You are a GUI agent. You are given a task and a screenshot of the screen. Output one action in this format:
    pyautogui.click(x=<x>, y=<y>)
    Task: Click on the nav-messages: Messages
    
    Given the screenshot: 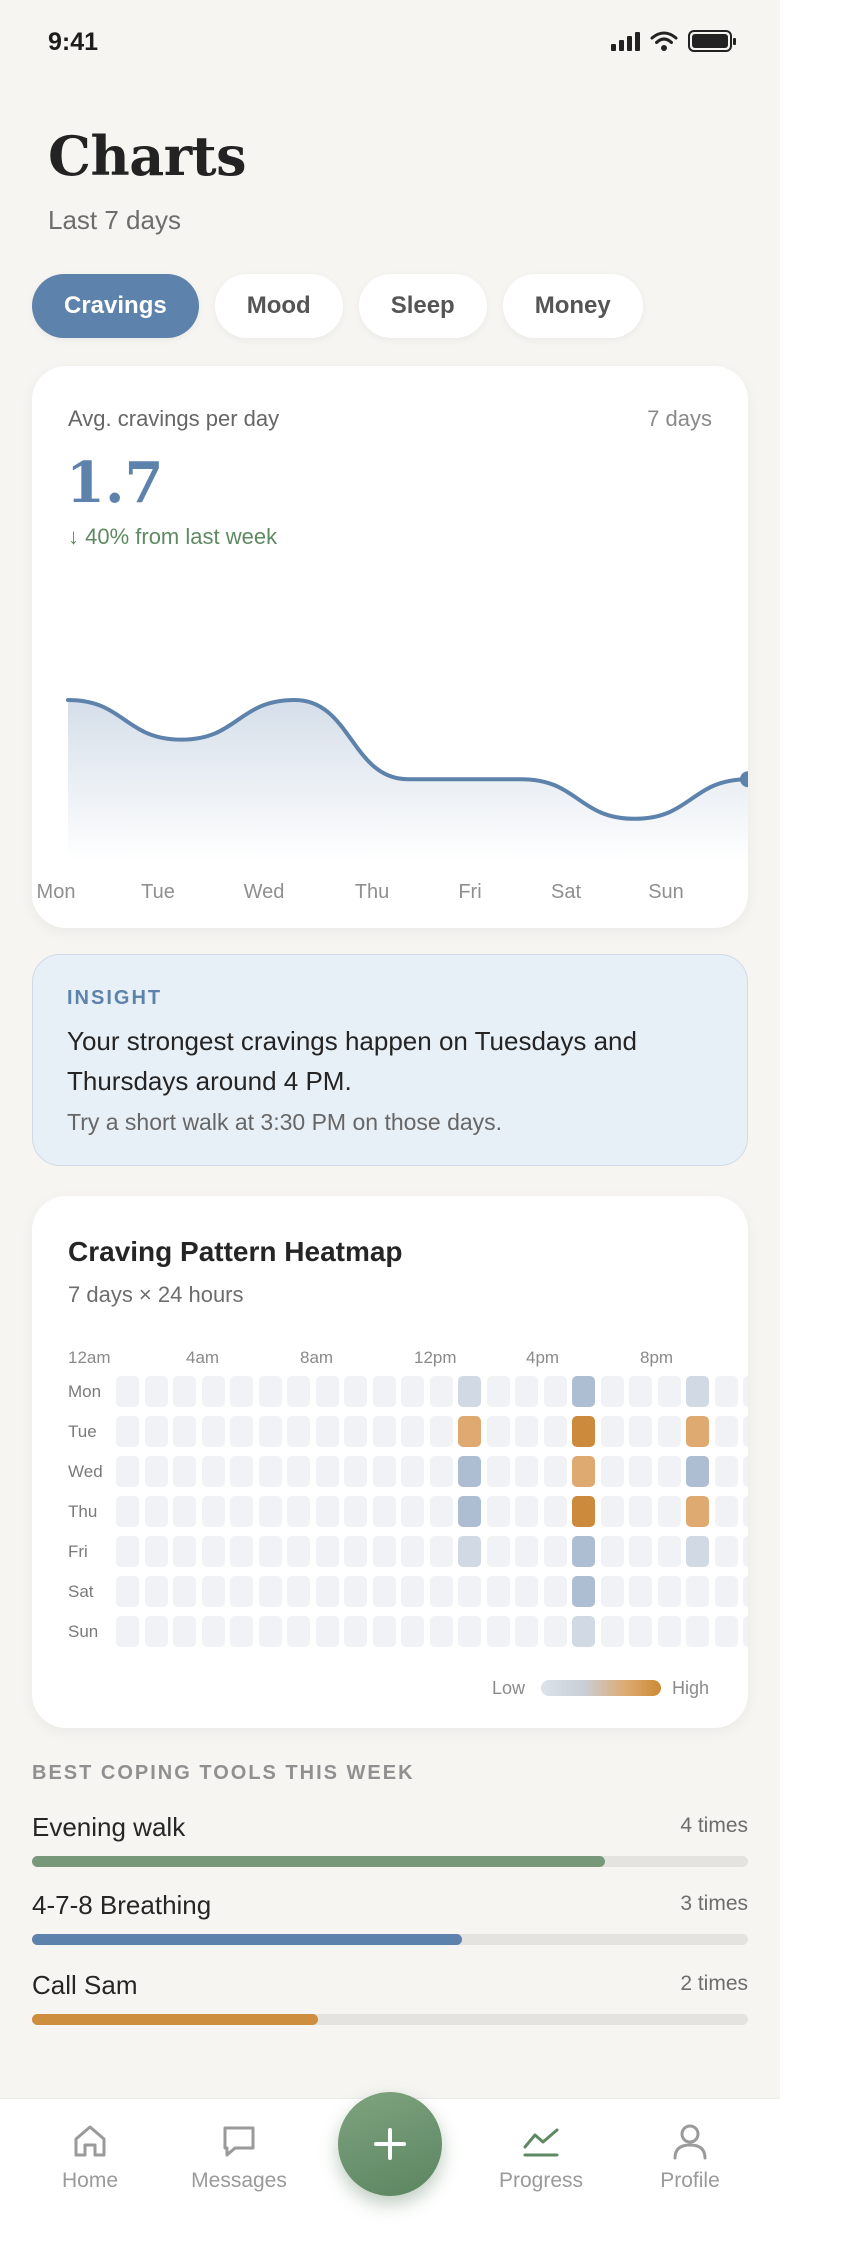 What is the action you would take?
    pyautogui.click(x=239, y=2157)
    